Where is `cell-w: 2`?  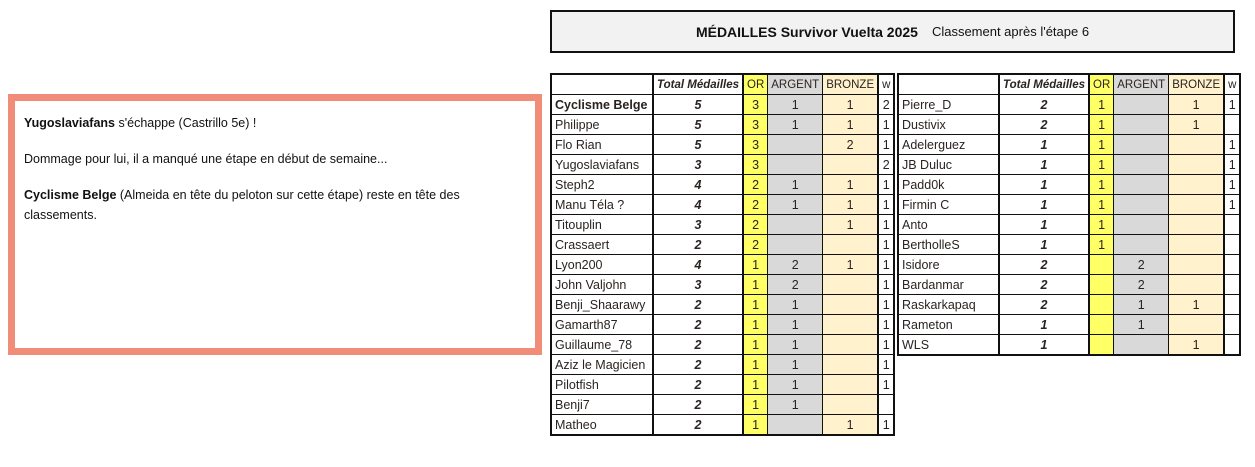 cell-w: 2 is located at coordinates (886, 104).